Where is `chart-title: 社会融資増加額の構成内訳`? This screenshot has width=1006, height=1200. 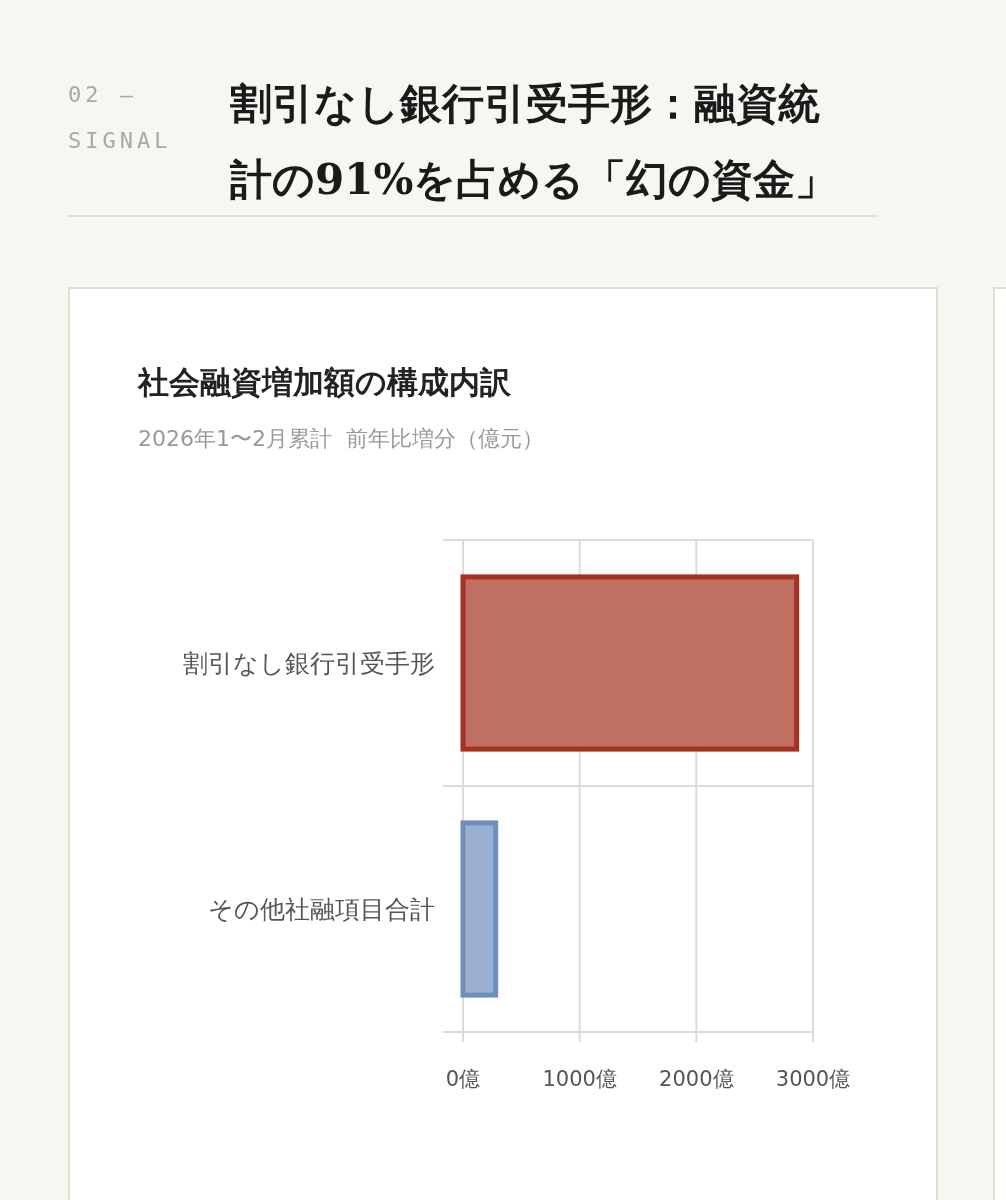
chart-title: 社会融資増加額の構成内訳 is located at coordinates (324, 382).